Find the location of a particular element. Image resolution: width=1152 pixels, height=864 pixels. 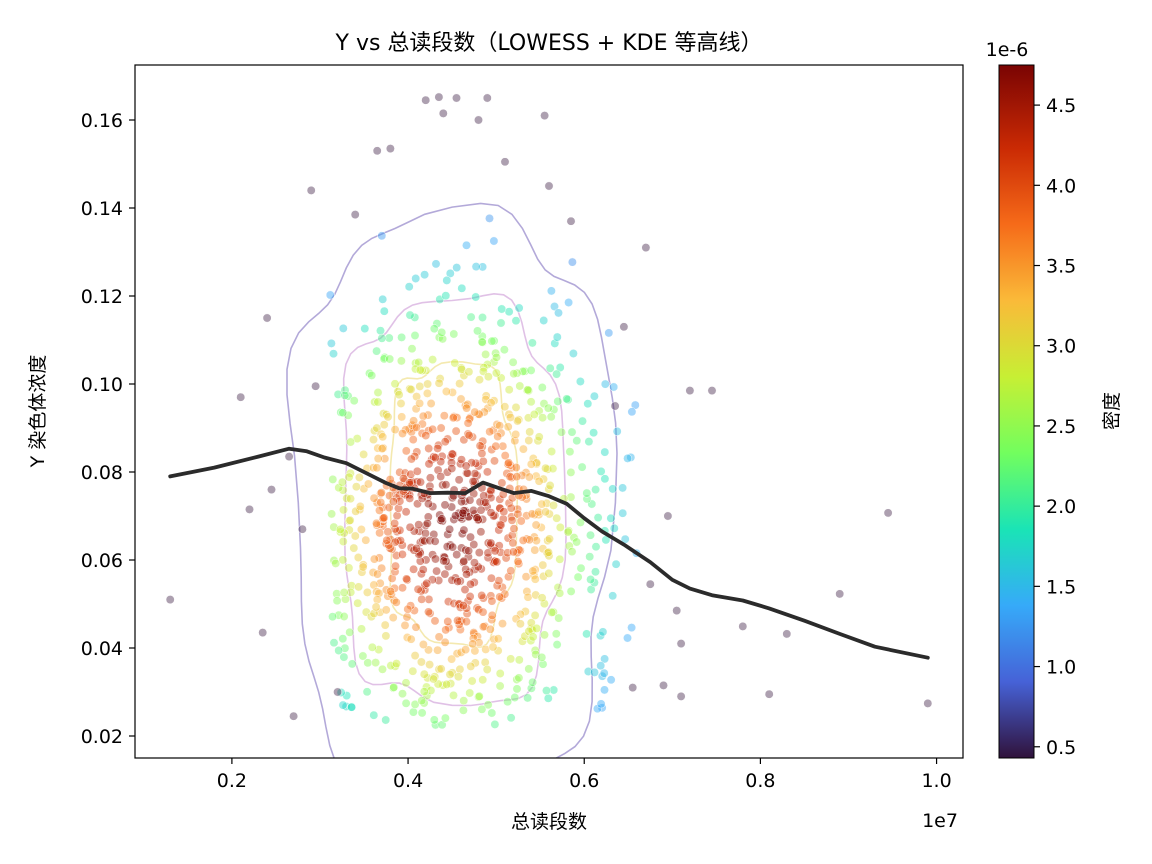

colorbar-offset-label: 1e-6 is located at coordinates (1007, 50).